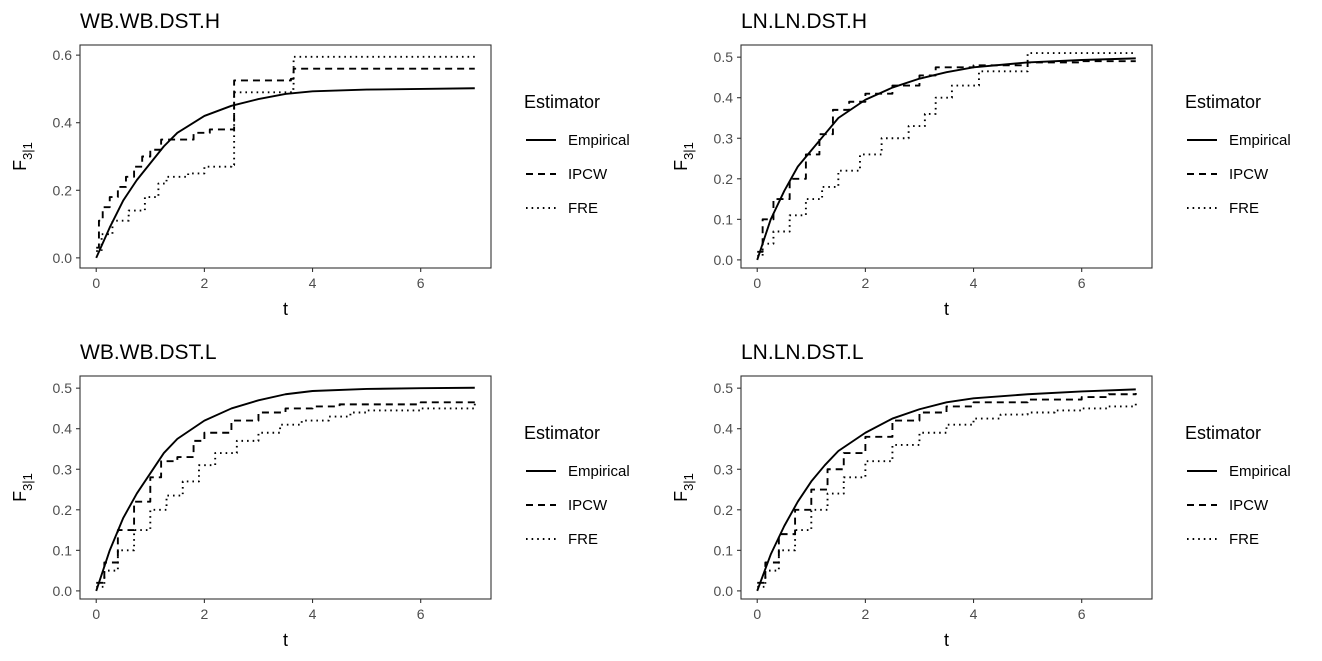 This screenshot has width=1322, height=661. What do you see at coordinates (804, 21) in the screenshot?
I see `panel-title: LN.LN.DST.H` at bounding box center [804, 21].